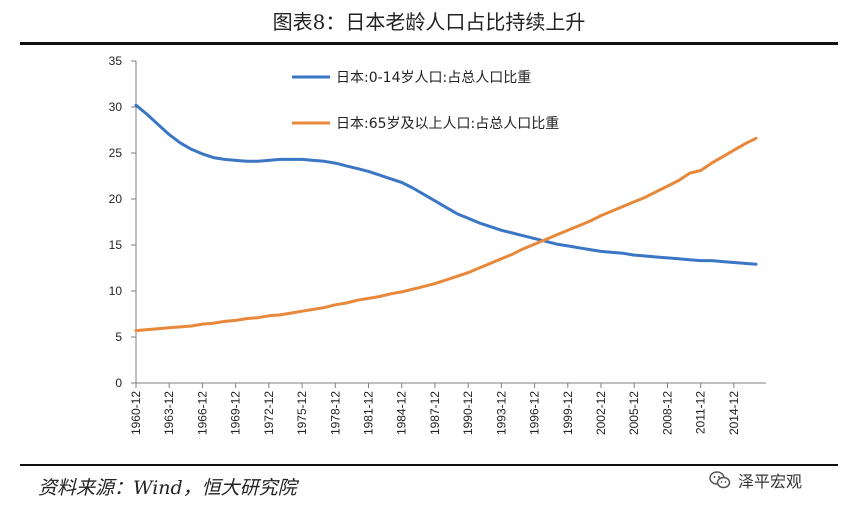  Describe the element at coordinates (447, 124) in the screenshot. I see `legend-label-age-65-plus: 日本:65岁及以上人口:占总人口比重` at that location.